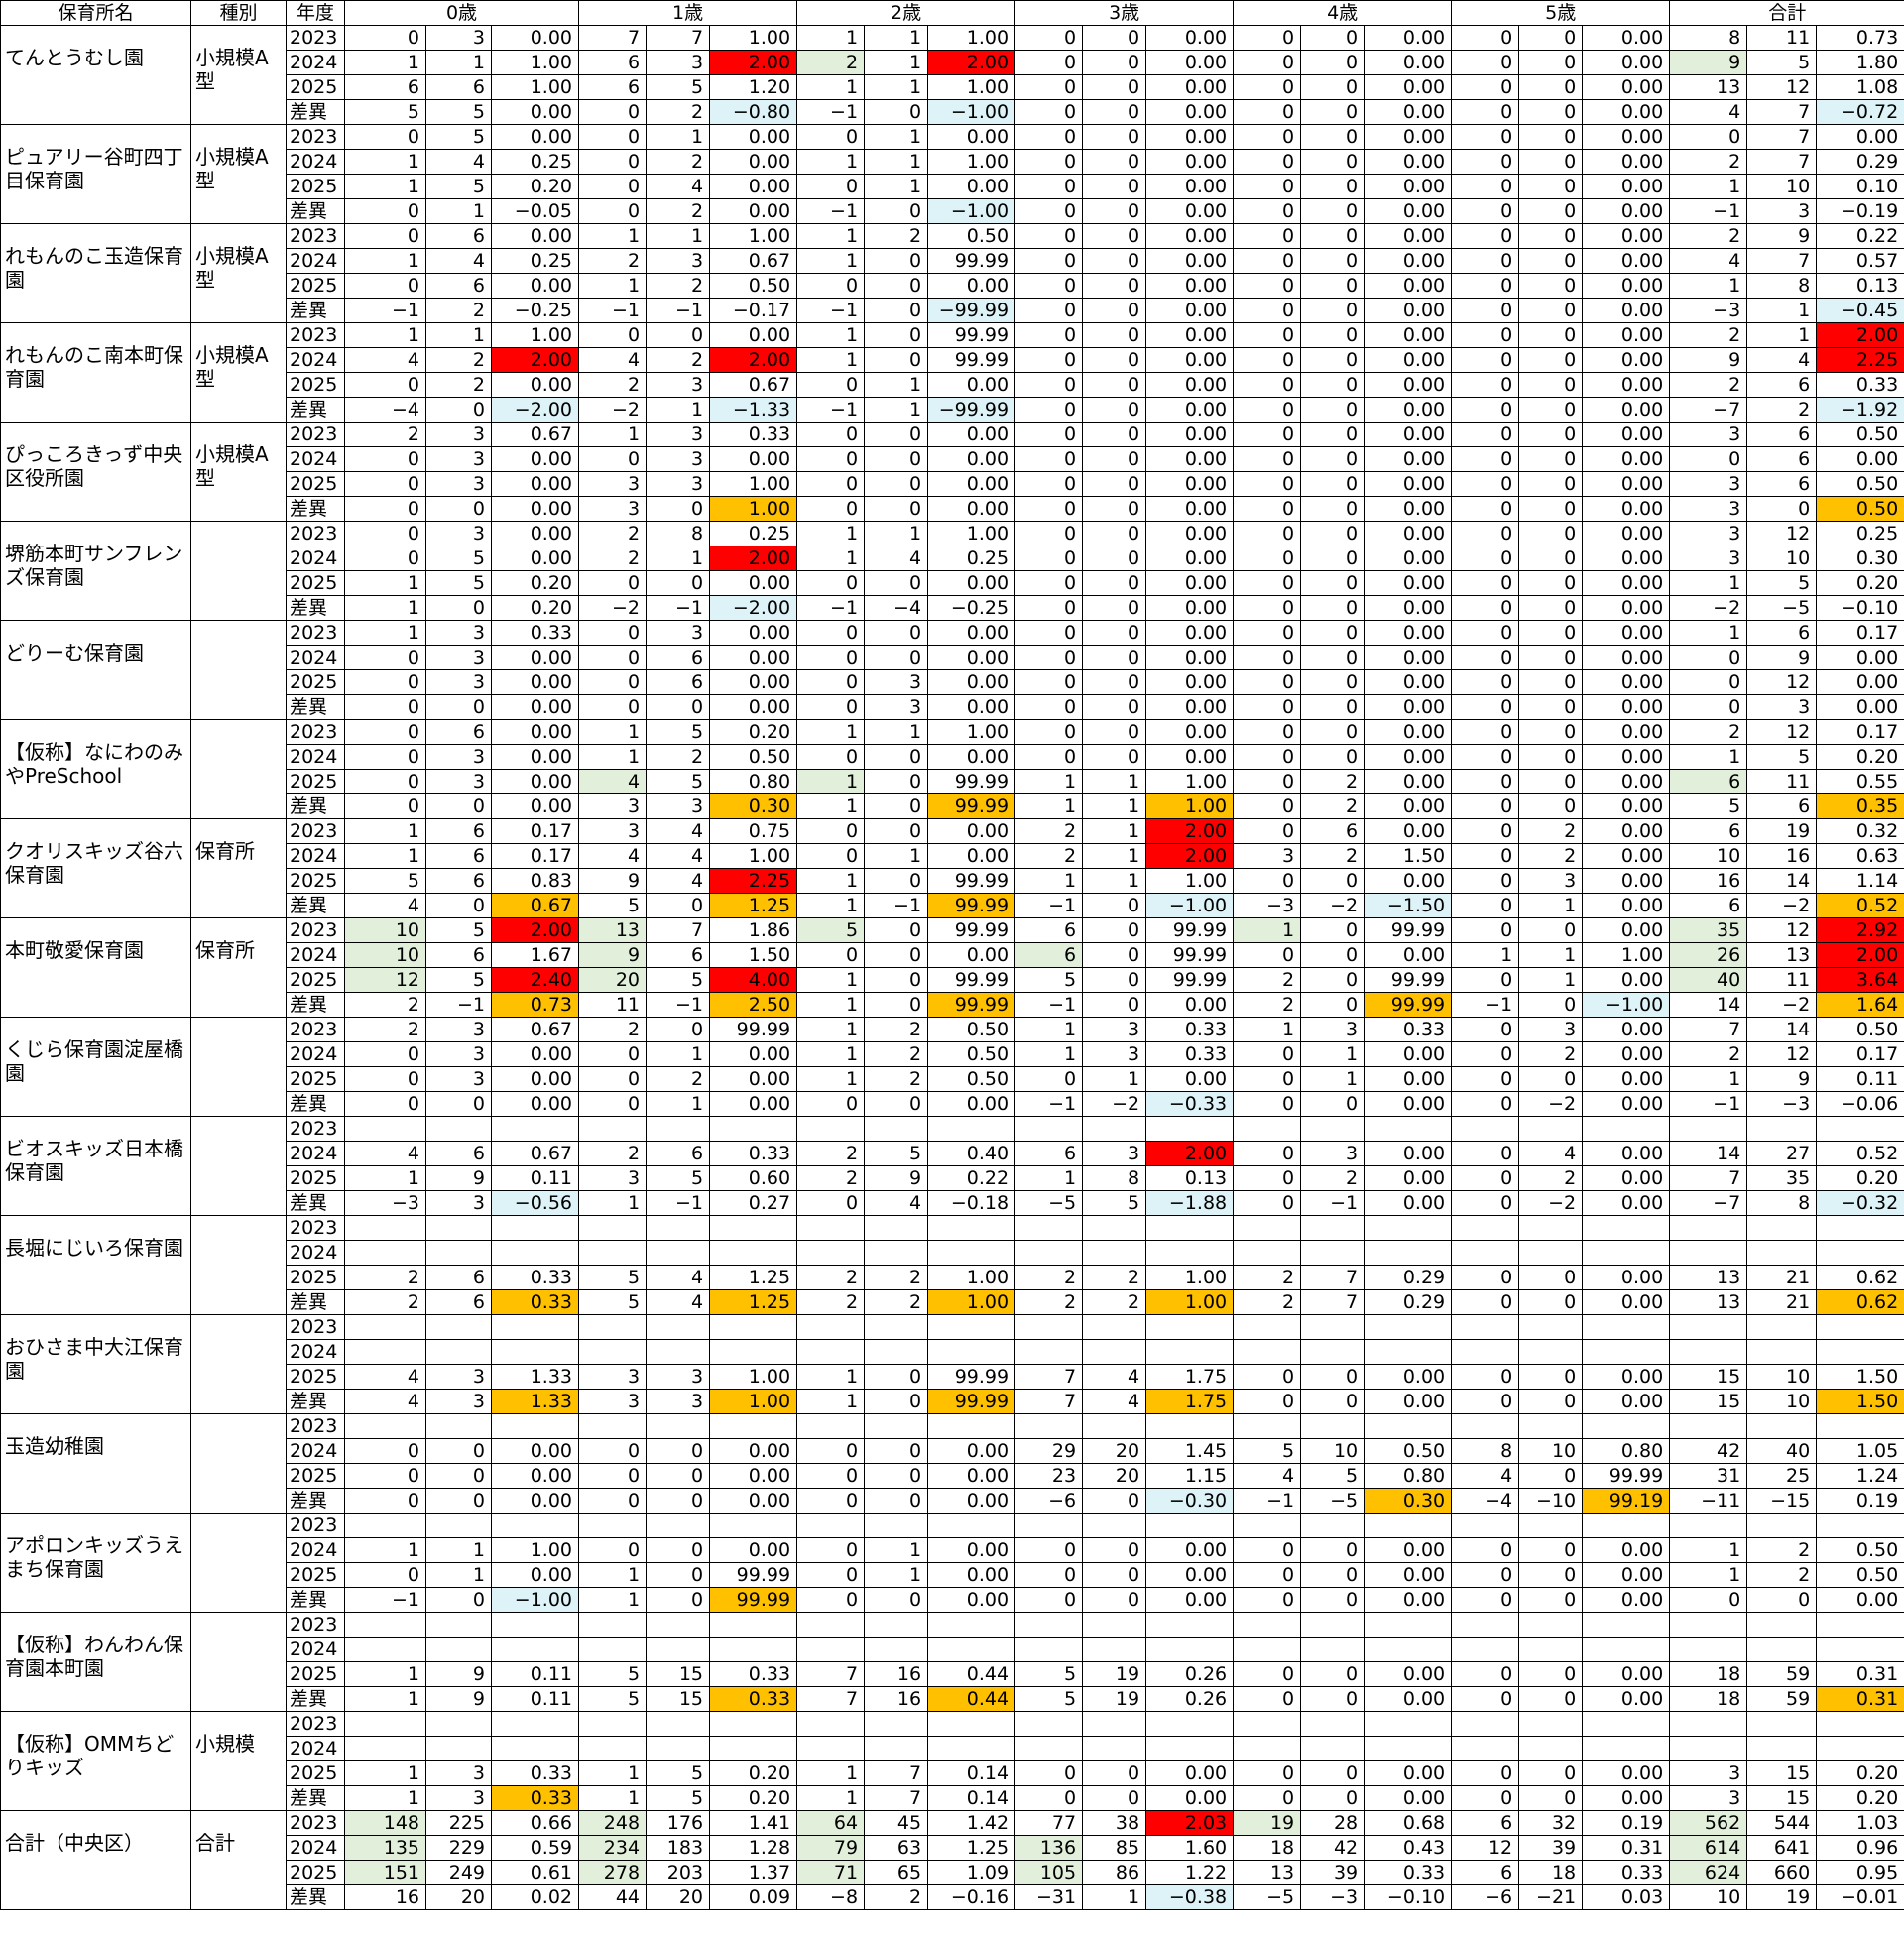 This screenshot has width=1904, height=1942. I want to click on value-cell: 0.43, so click(1408, 1848).